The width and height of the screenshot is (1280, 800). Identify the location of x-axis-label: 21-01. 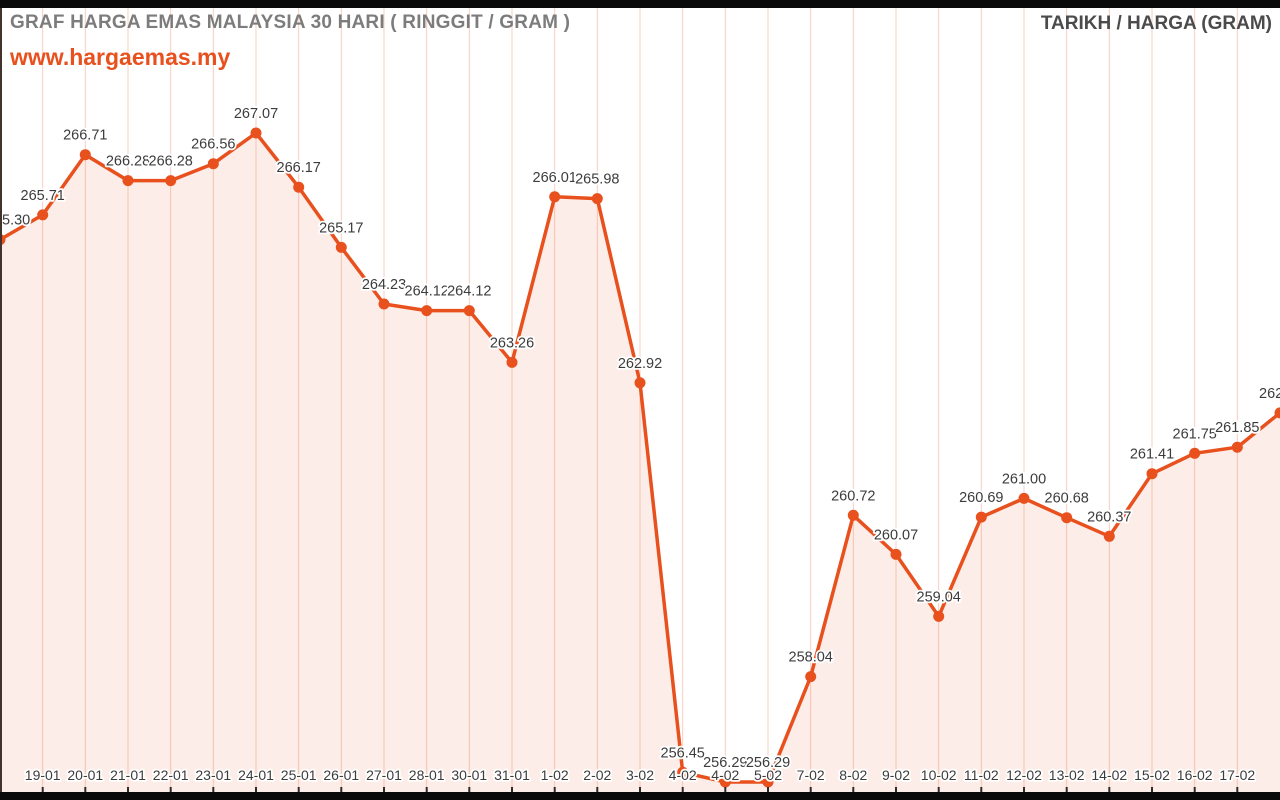
(128, 775).